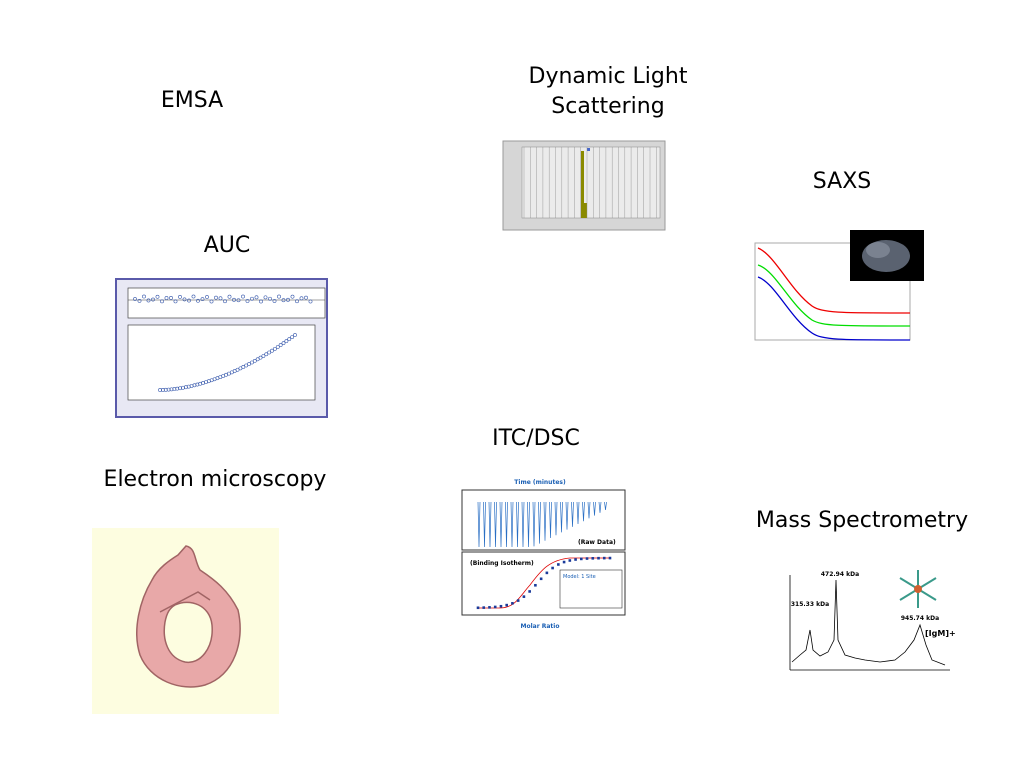 The width and height of the screenshot is (1024, 768). Describe the element at coordinates (608, 76) in the screenshot. I see `label-dls-1: Dynamic Light` at that location.